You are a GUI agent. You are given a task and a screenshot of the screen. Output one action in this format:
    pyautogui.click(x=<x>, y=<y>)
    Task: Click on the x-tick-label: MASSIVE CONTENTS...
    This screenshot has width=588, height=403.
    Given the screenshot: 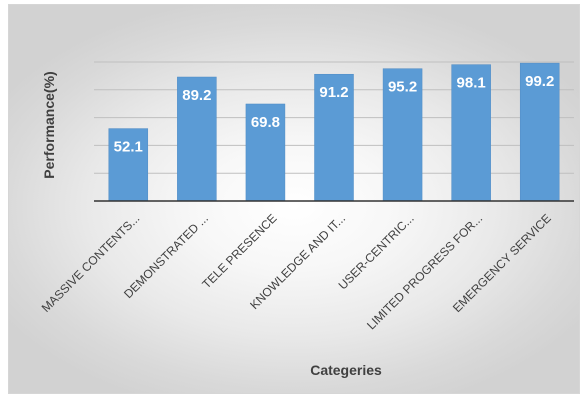 What is the action you would take?
    pyautogui.click(x=91, y=263)
    